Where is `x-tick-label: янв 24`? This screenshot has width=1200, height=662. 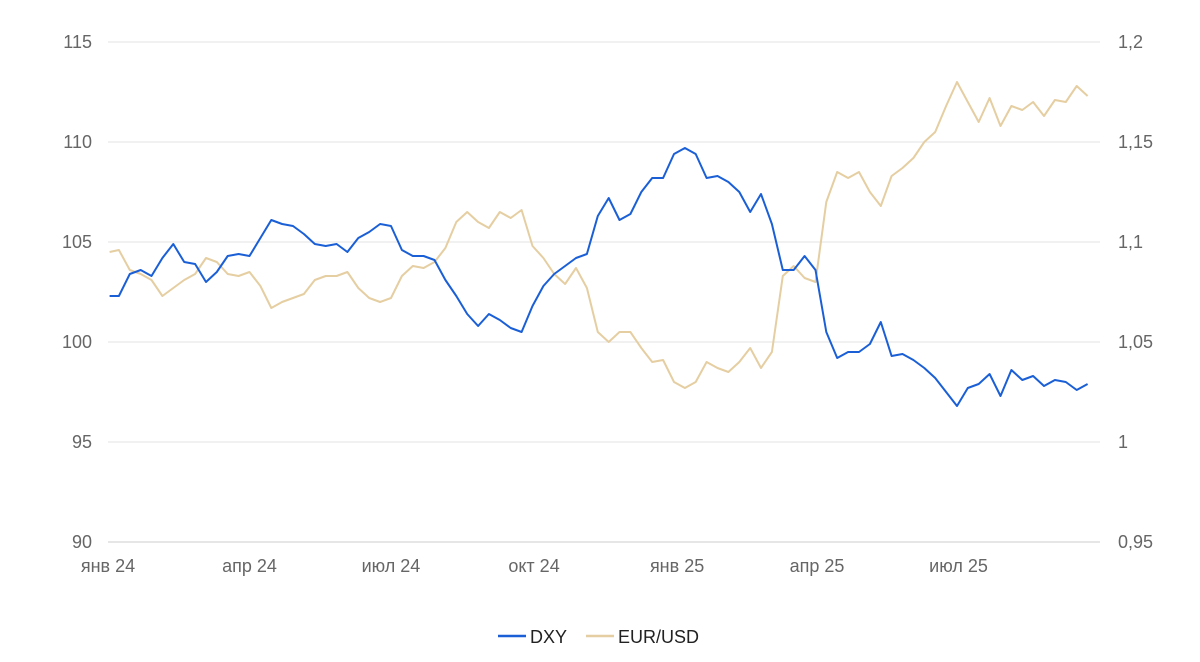
x-tick-label: янв 24 is located at coordinates (108, 566).